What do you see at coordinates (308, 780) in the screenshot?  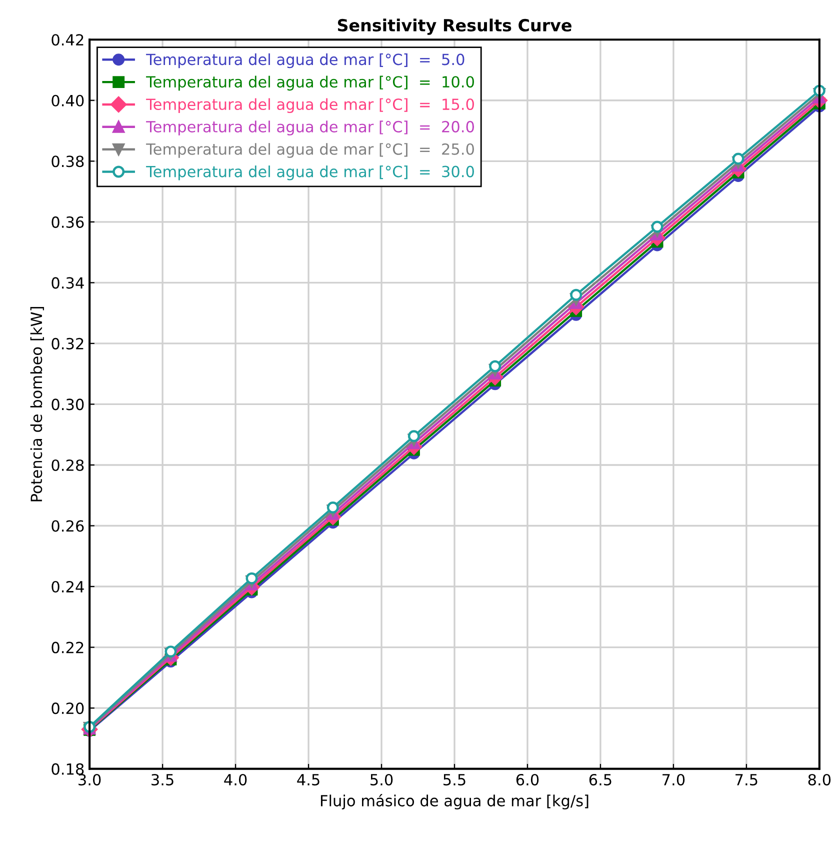 I see `x-tick-label: 4.5` at bounding box center [308, 780].